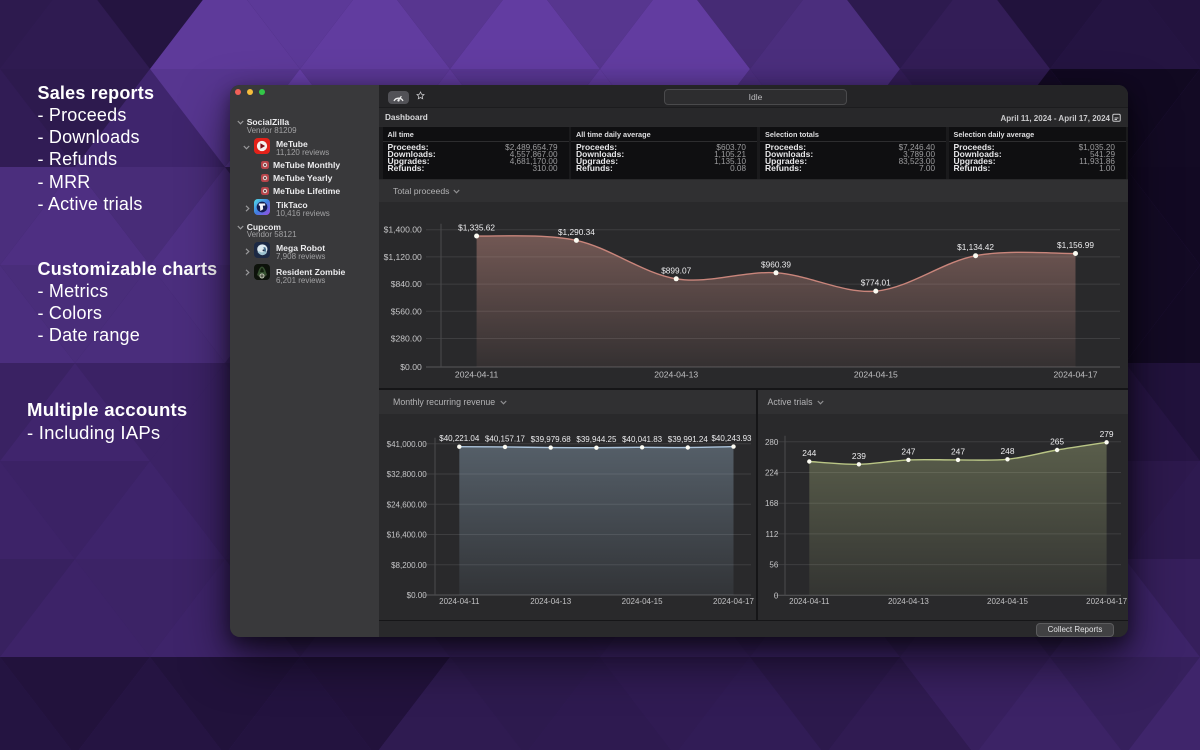 This screenshot has width=1200, height=750. I want to click on svg-text: 265, so click(1057, 442).